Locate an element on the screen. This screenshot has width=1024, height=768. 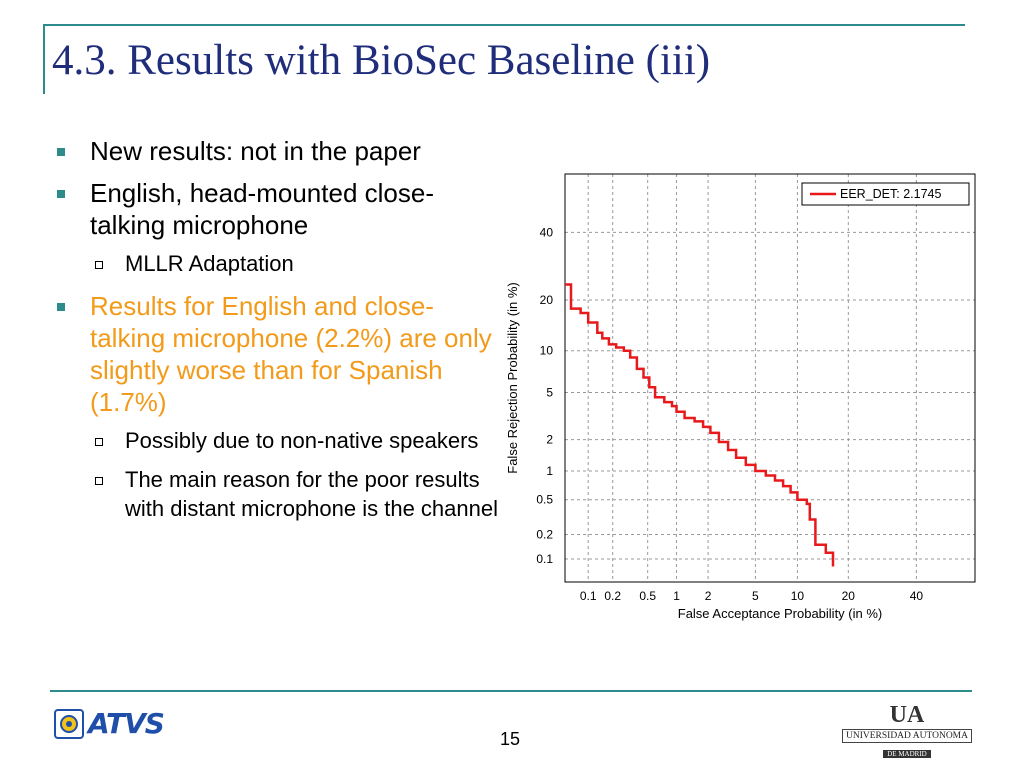
uam-logo: UA UNIVERSIDAD AUTONOMA DE MADRID is located at coordinates (907, 732).